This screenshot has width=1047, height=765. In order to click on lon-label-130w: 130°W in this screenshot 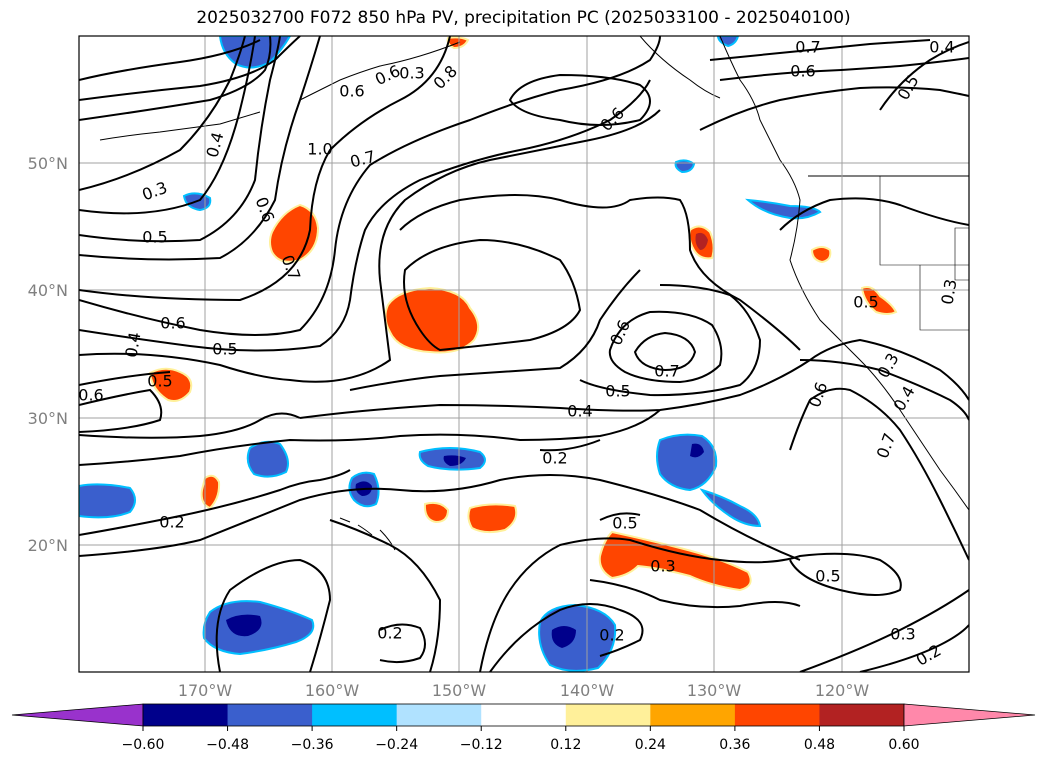, I will do `click(714, 690)`.